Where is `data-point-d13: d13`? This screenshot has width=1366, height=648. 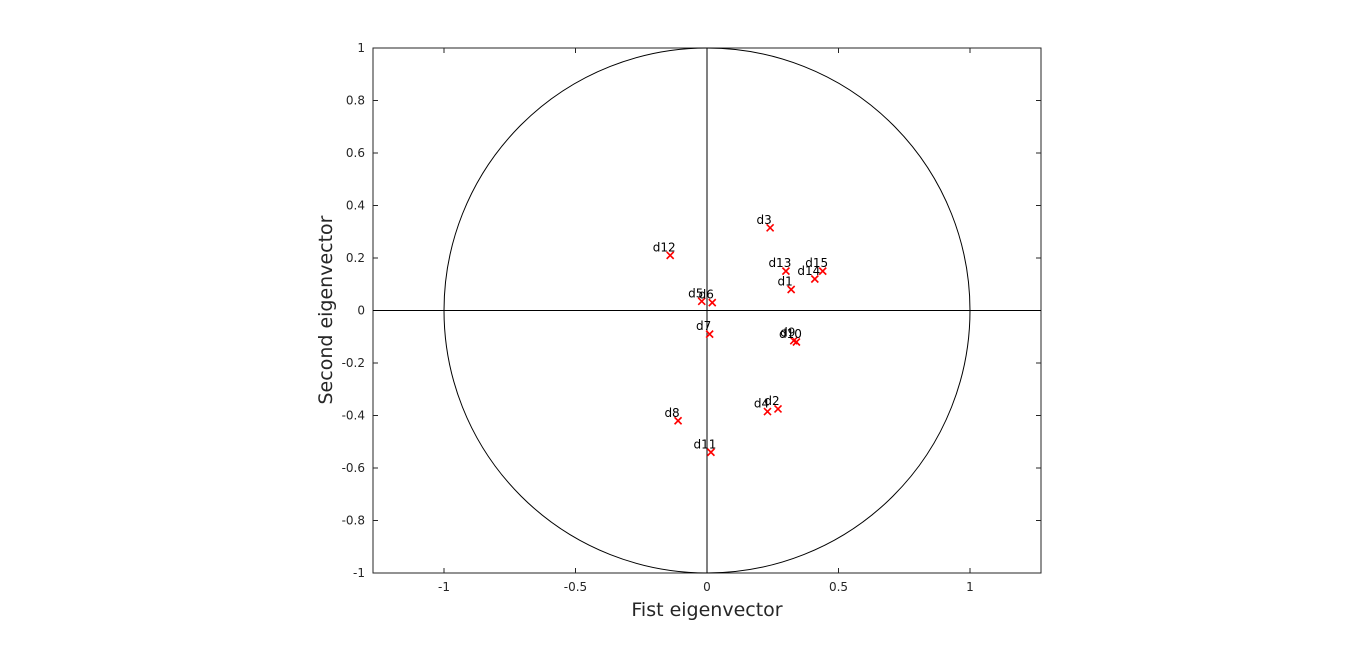 data-point-d13: d13 is located at coordinates (779, 266).